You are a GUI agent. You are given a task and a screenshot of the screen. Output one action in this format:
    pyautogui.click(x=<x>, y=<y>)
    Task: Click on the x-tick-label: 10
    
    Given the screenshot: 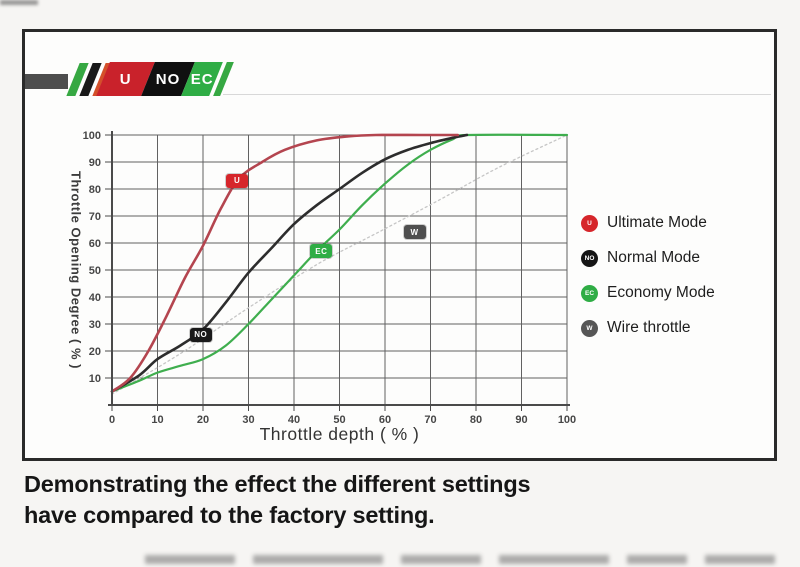 What is the action you would take?
    pyautogui.click(x=157, y=420)
    